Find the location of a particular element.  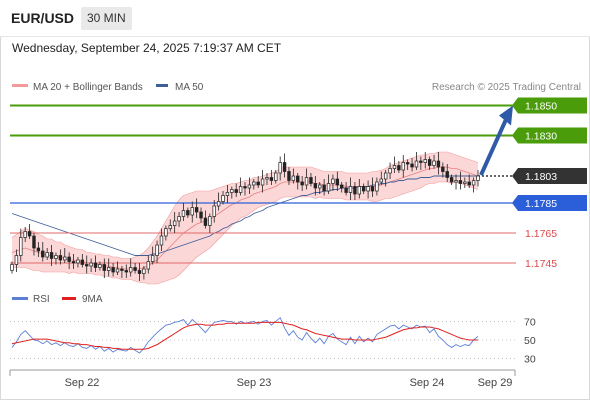

symbol-label: EUR/USD is located at coordinates (43, 18).